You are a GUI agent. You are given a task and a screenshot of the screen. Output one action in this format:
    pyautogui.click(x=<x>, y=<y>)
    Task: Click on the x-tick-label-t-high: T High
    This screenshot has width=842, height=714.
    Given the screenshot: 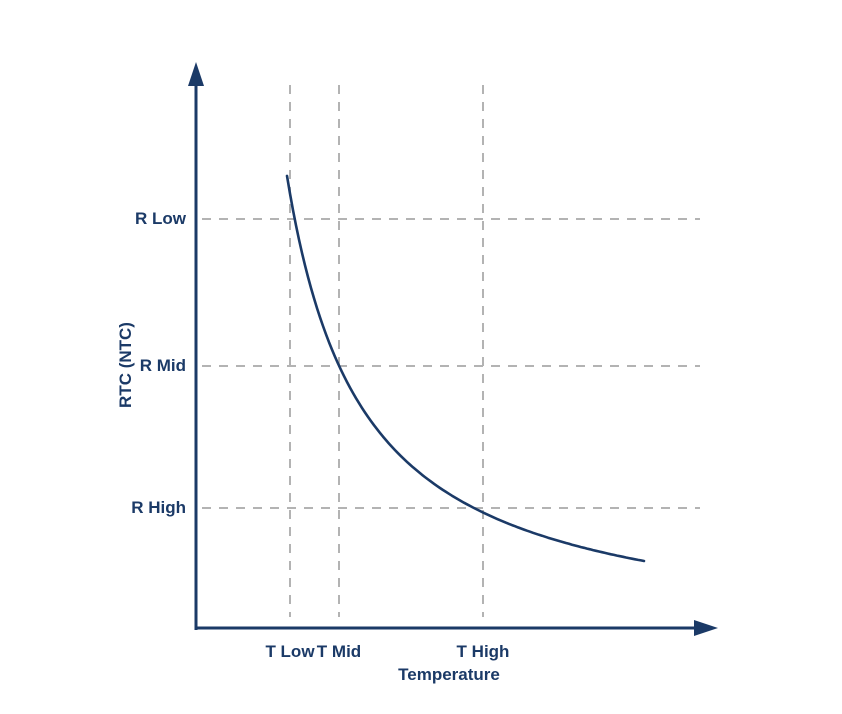 What is the action you would take?
    pyautogui.click(x=483, y=651)
    